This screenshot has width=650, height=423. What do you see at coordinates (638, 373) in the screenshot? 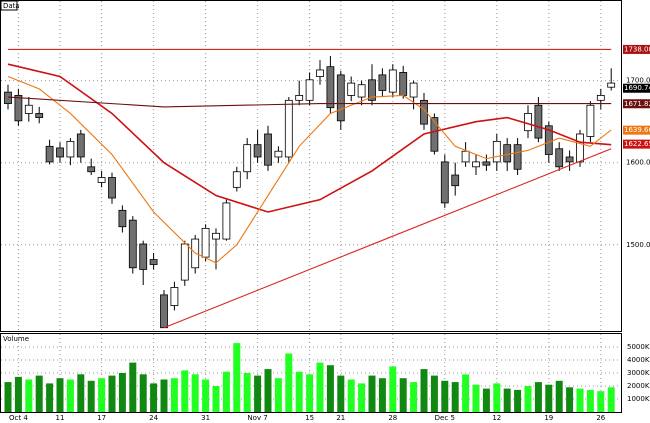
I see `y-tick-label: 3000K` at bounding box center [638, 373].